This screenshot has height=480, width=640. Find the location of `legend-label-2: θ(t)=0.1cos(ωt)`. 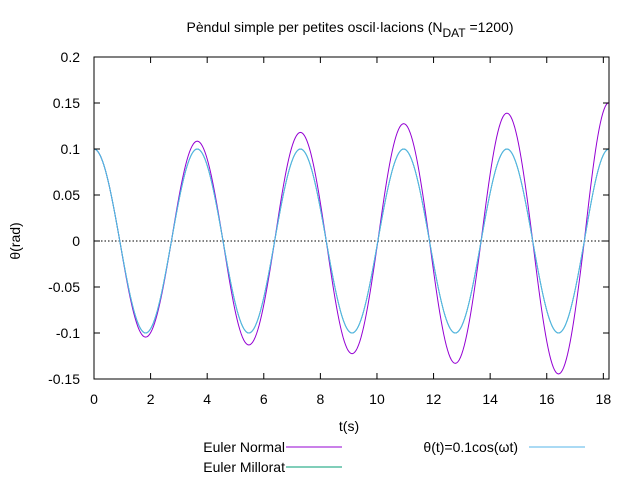

legend-label-2: θ(t)=0.1cos(ωt) is located at coordinates (470, 447).